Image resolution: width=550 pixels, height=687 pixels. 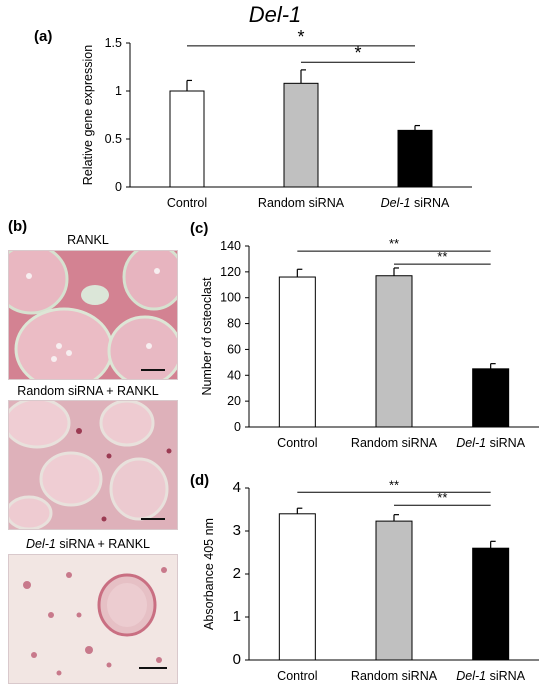 I want to click on y-tick-label: 4, so click(x=237, y=487).